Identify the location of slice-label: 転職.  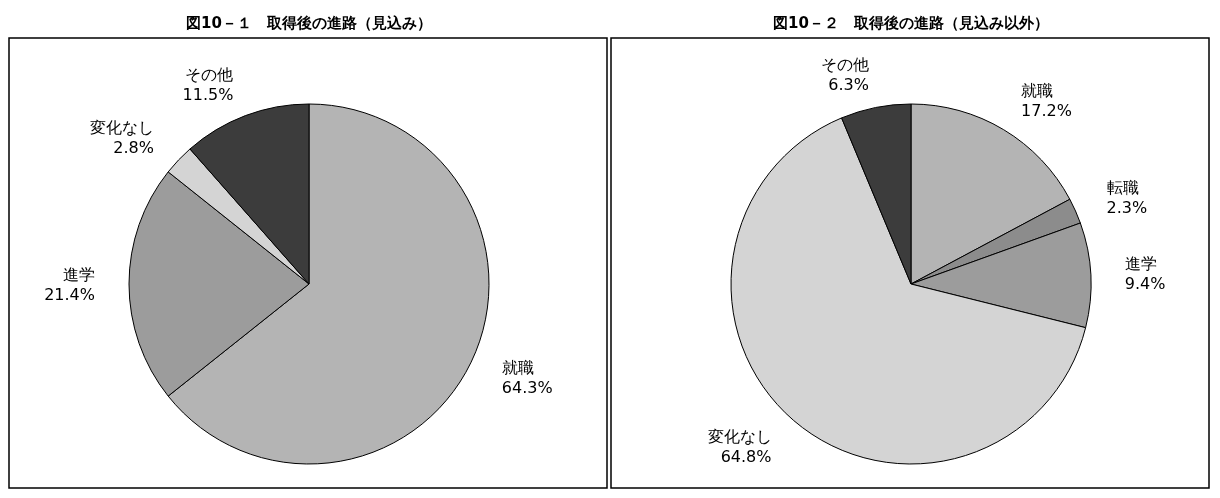
(1122, 188).